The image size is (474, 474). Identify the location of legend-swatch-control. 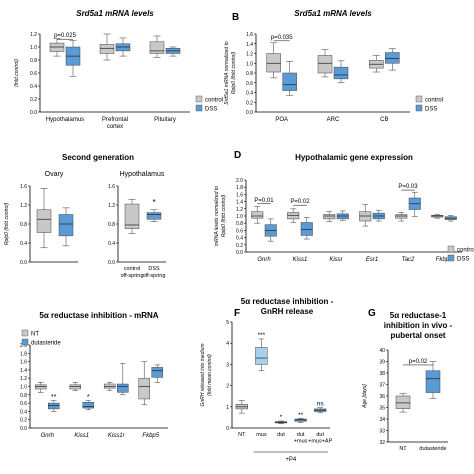
(451, 249).